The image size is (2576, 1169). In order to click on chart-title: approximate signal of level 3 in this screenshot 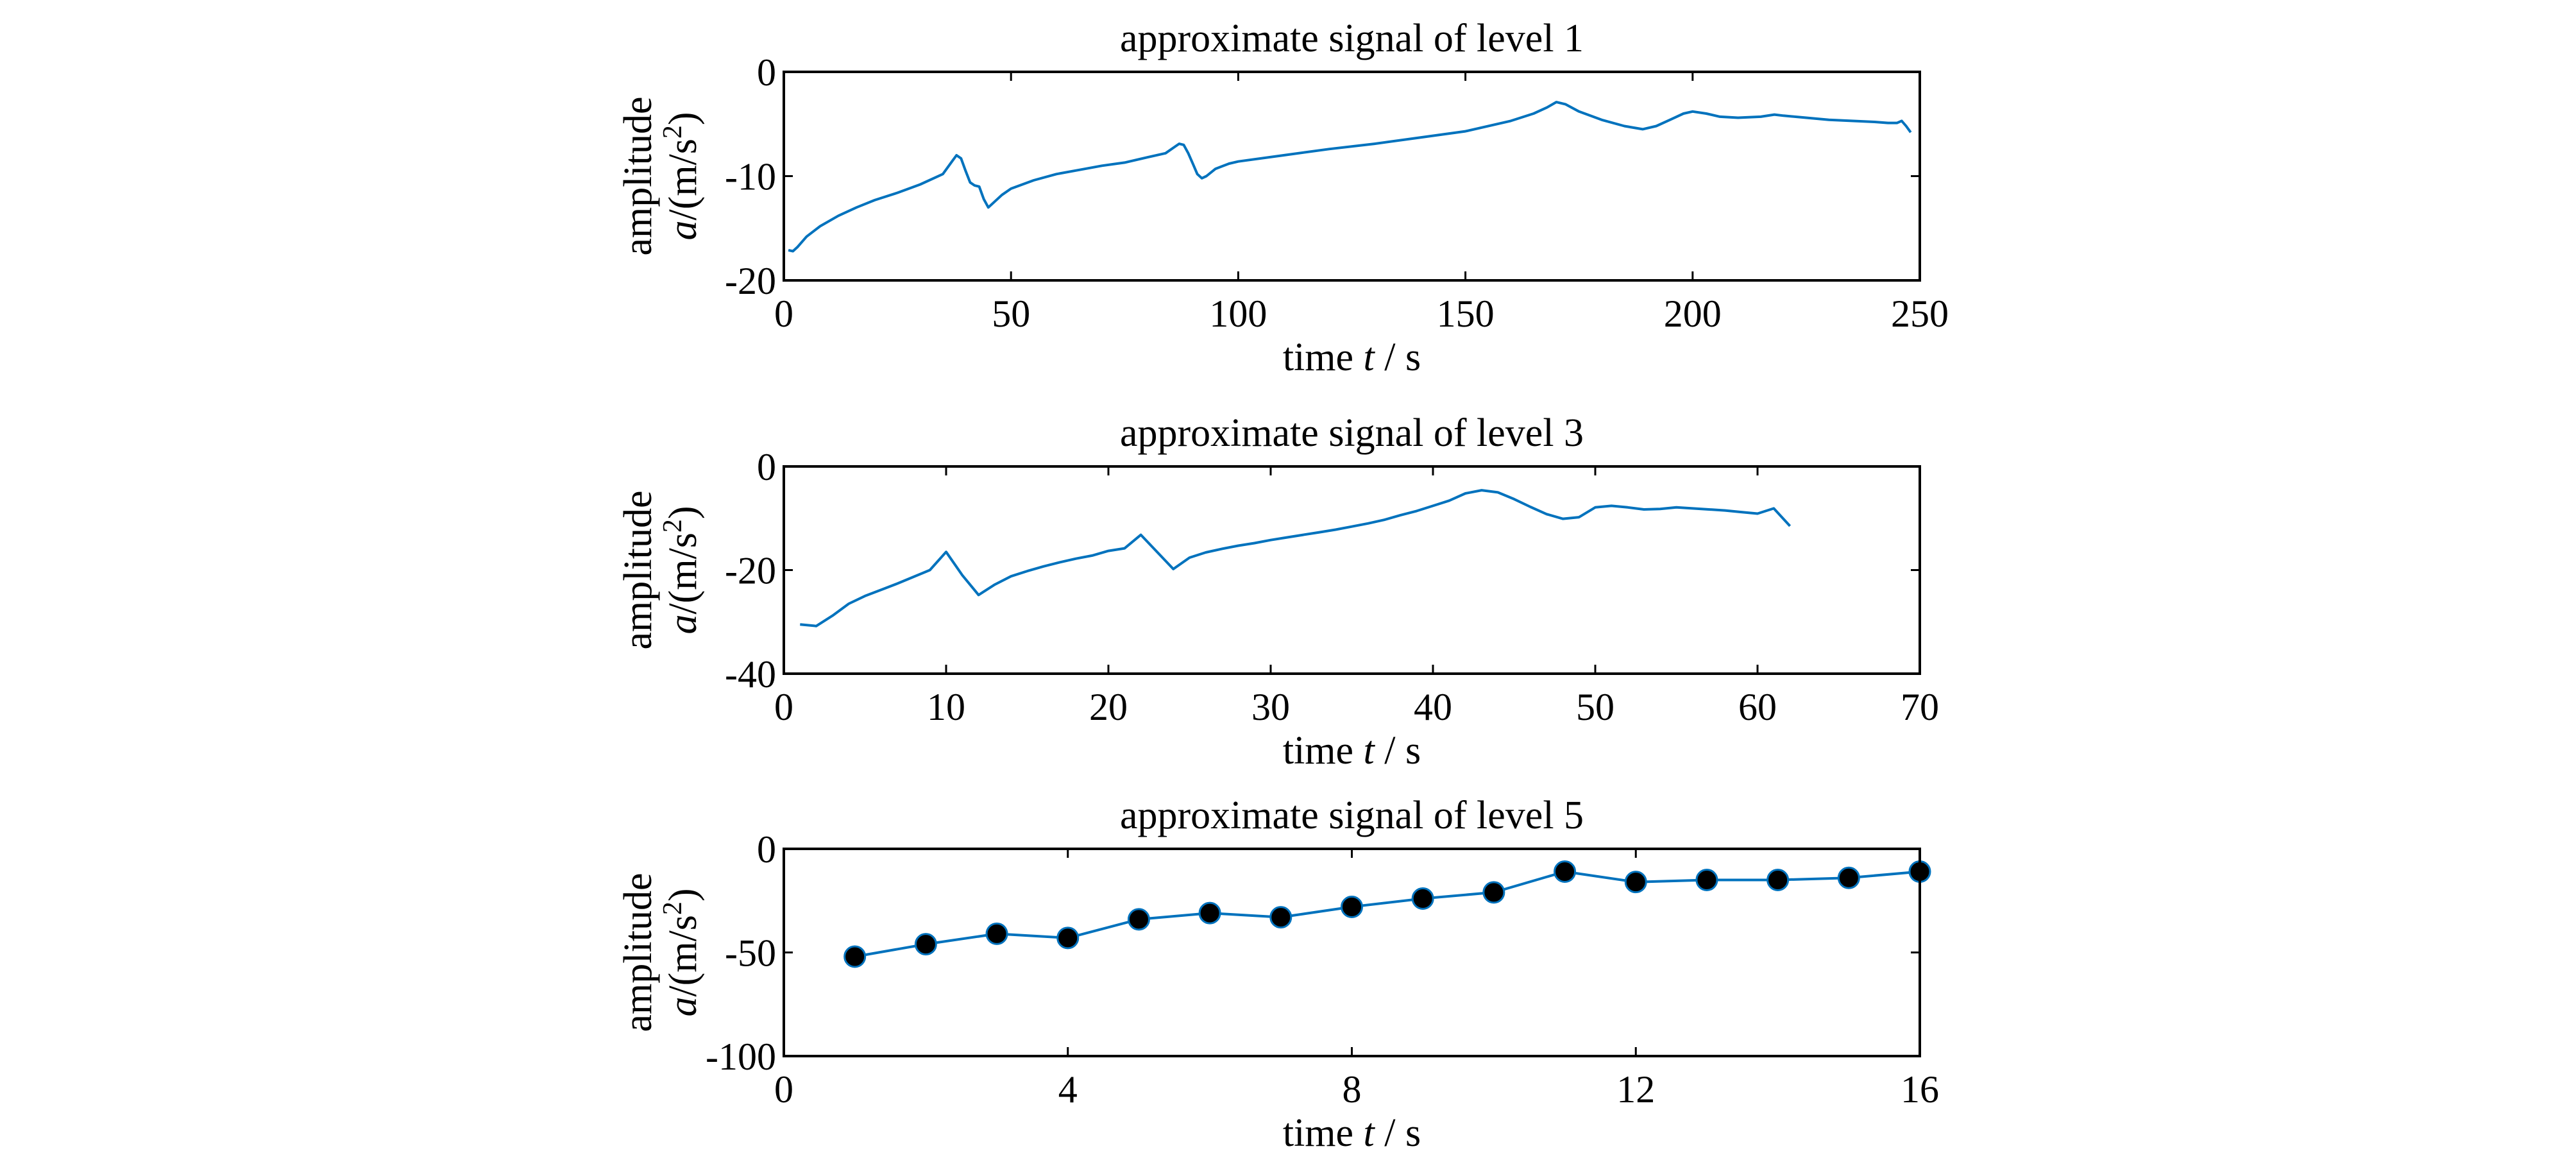, I will do `click(1352, 433)`.